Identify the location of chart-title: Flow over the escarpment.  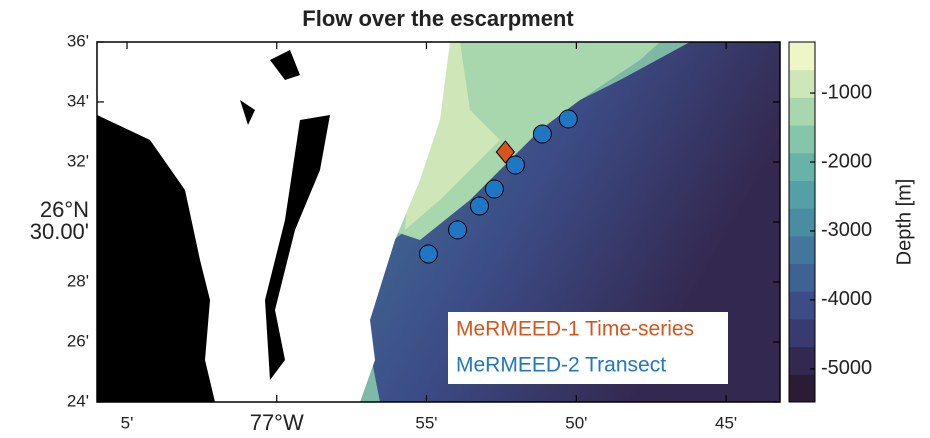
(438, 18).